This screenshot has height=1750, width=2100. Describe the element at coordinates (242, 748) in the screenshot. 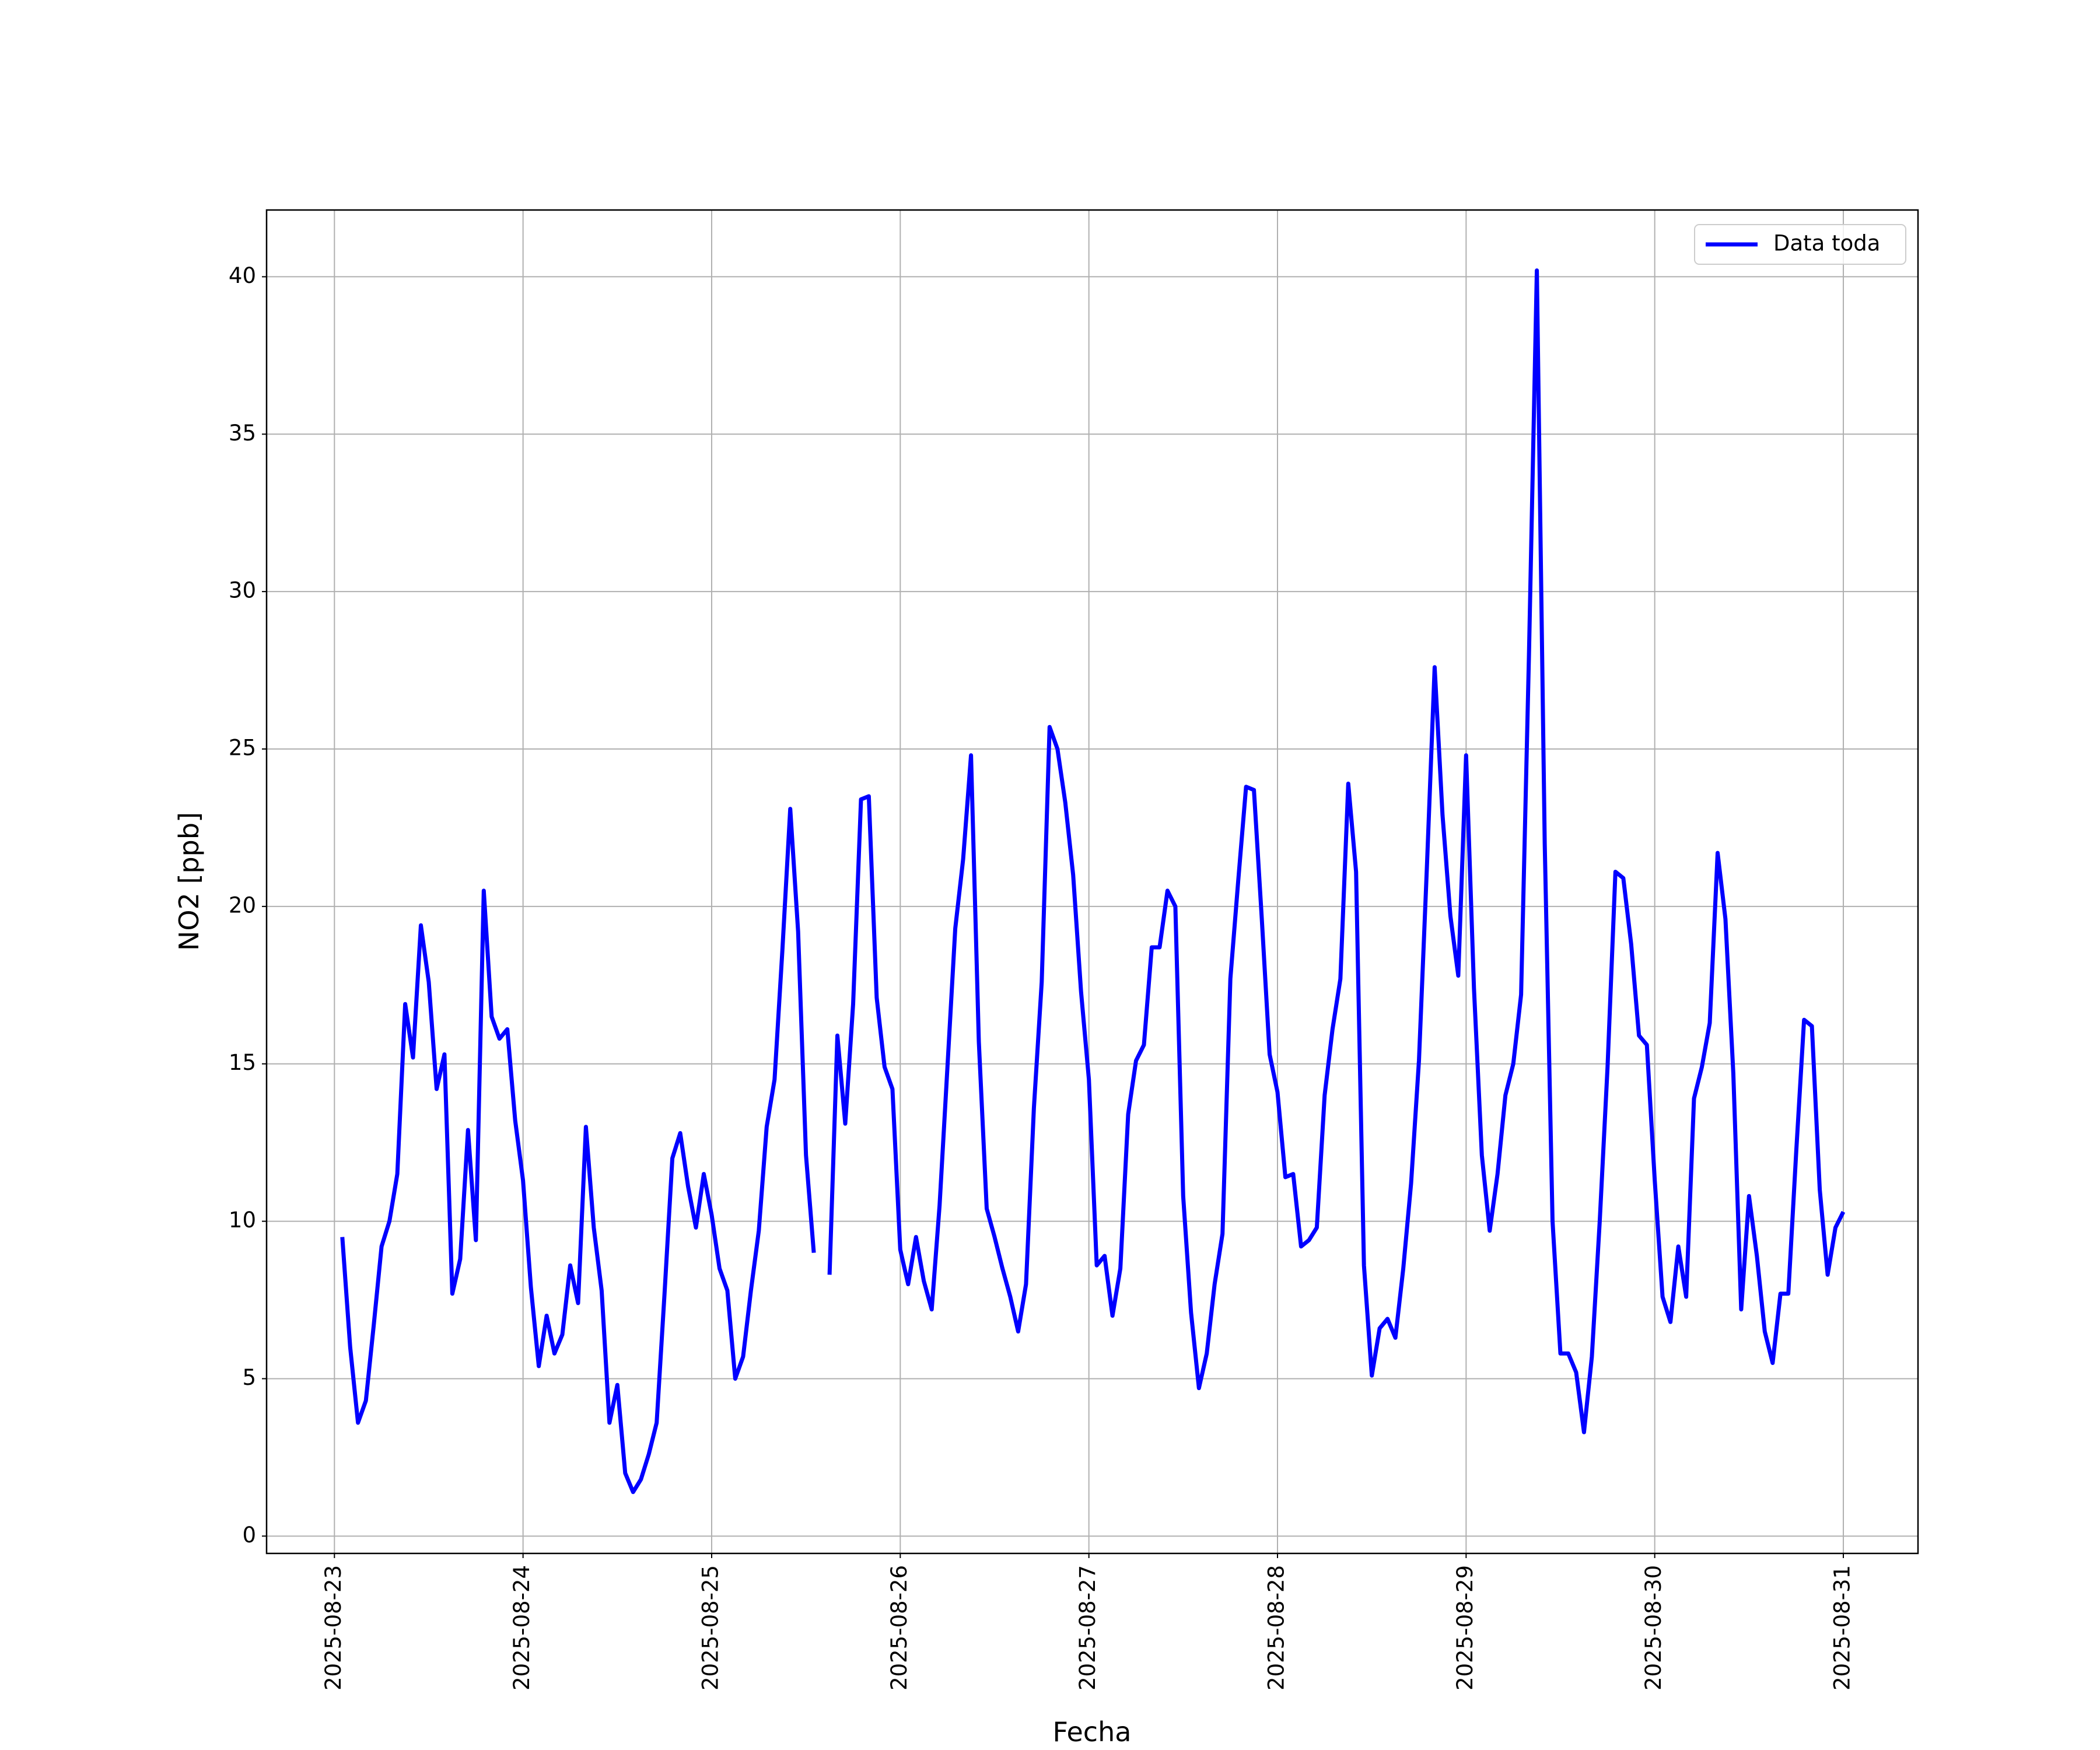

I see `y-tick-label: 25` at that location.